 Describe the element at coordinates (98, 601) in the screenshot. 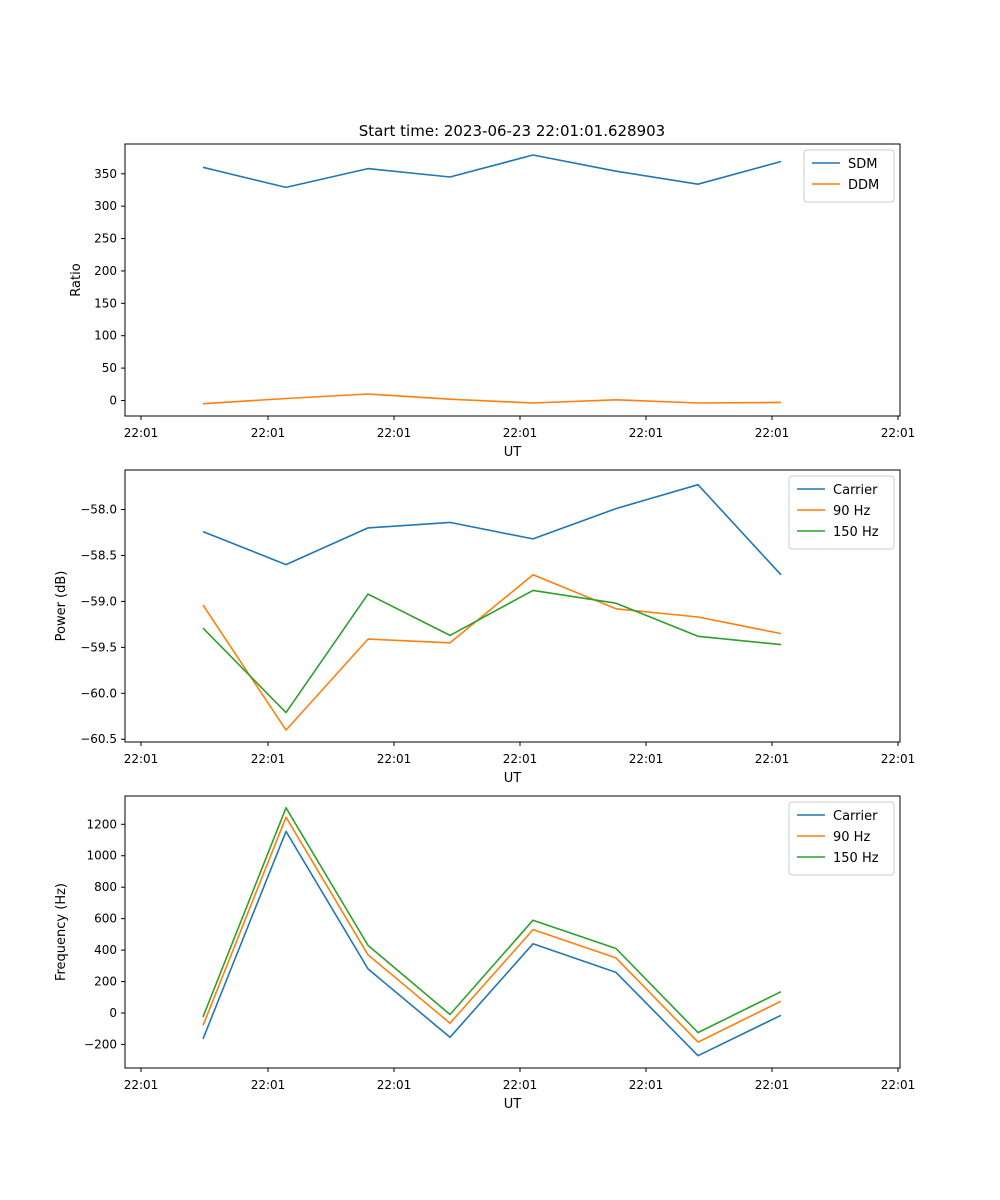

I see `y-tick-label: −59.0` at that location.